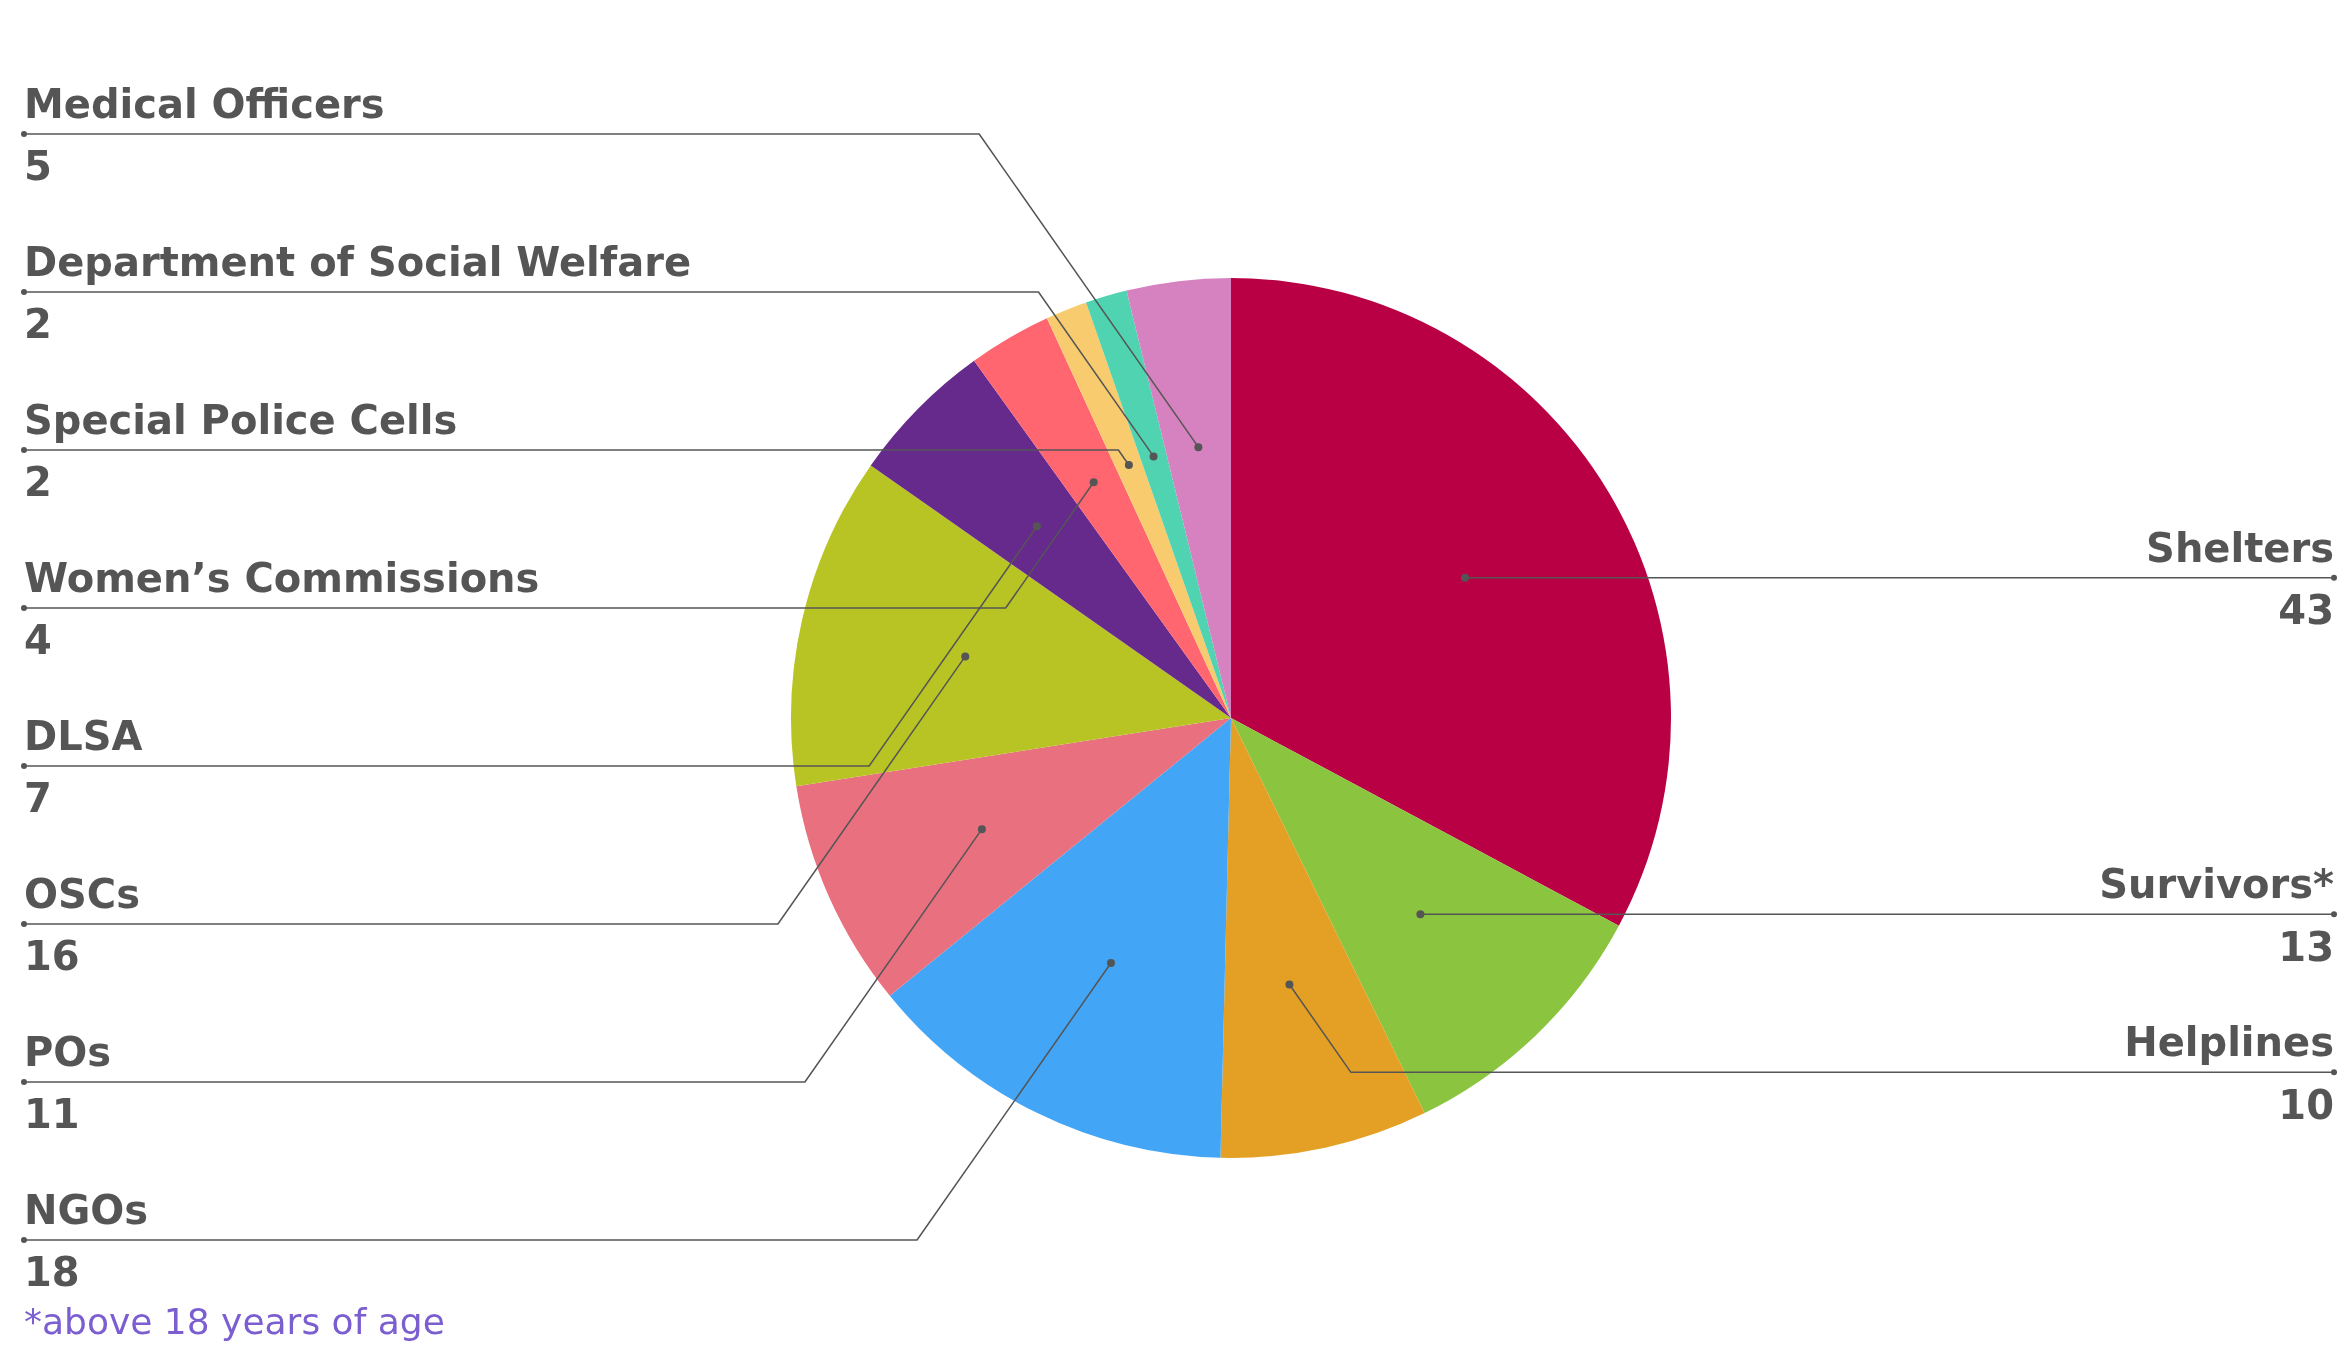 The image size is (2348, 1350). Describe the element at coordinates (83, 736) in the screenshot. I see `slice-label: DLSA` at that location.